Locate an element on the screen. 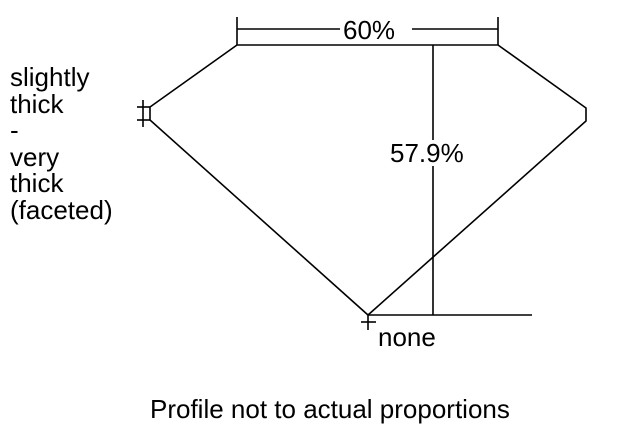 The width and height of the screenshot is (640, 430). caption: Profile not to actual proportions is located at coordinates (330, 409).